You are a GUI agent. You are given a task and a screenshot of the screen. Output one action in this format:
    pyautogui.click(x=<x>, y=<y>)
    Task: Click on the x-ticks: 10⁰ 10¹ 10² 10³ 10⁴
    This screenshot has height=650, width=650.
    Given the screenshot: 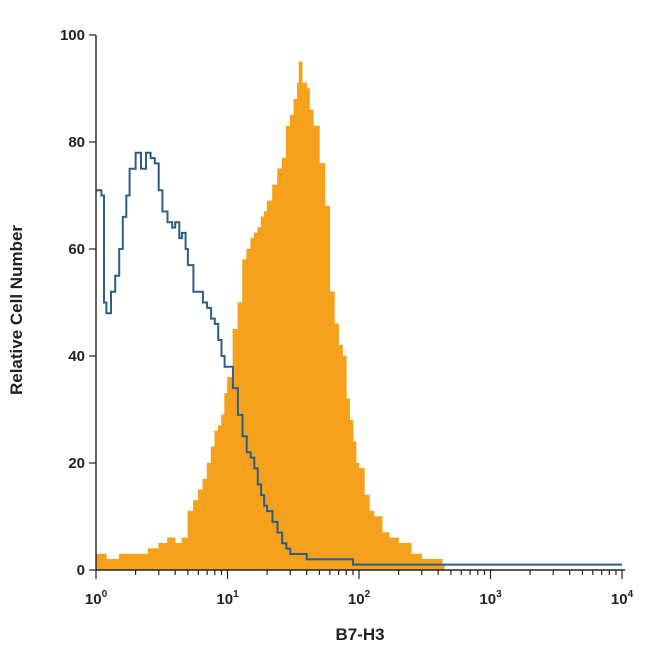 What is the action you would take?
    pyautogui.click(x=359, y=589)
    